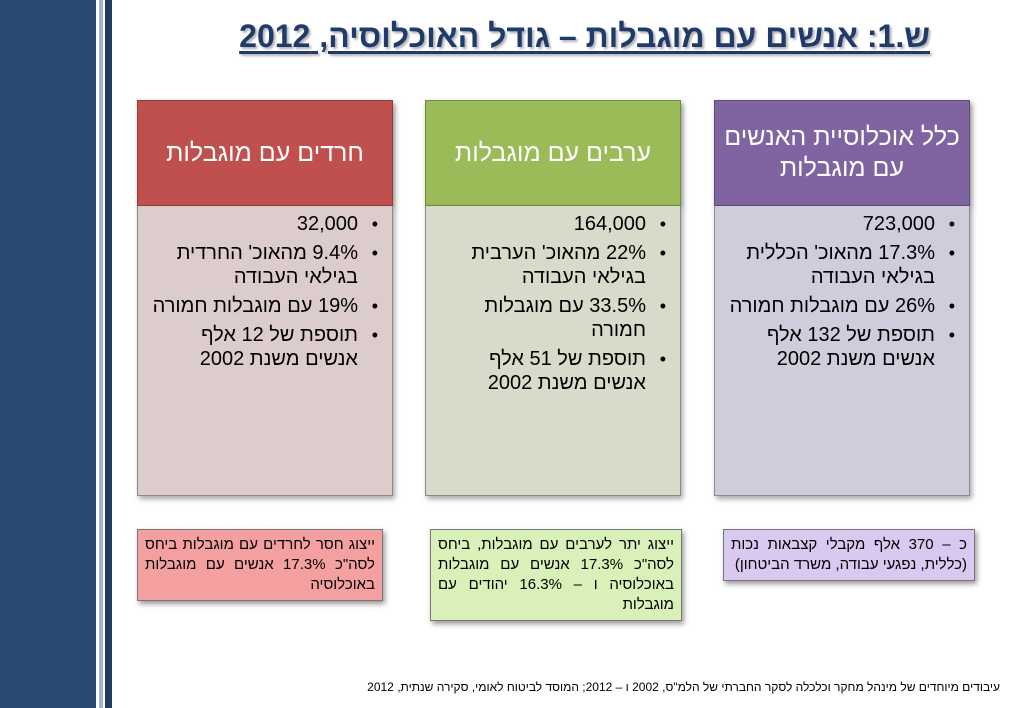  Describe the element at coordinates (263, 306) in the screenshot. I see `list-item: 19% עם מוגבלות חמורה` at that location.